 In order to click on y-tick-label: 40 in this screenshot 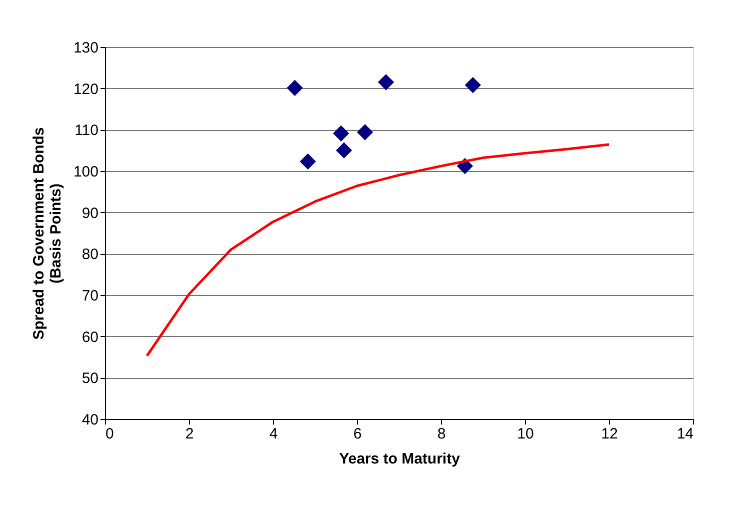, I will do `click(90, 420)`.